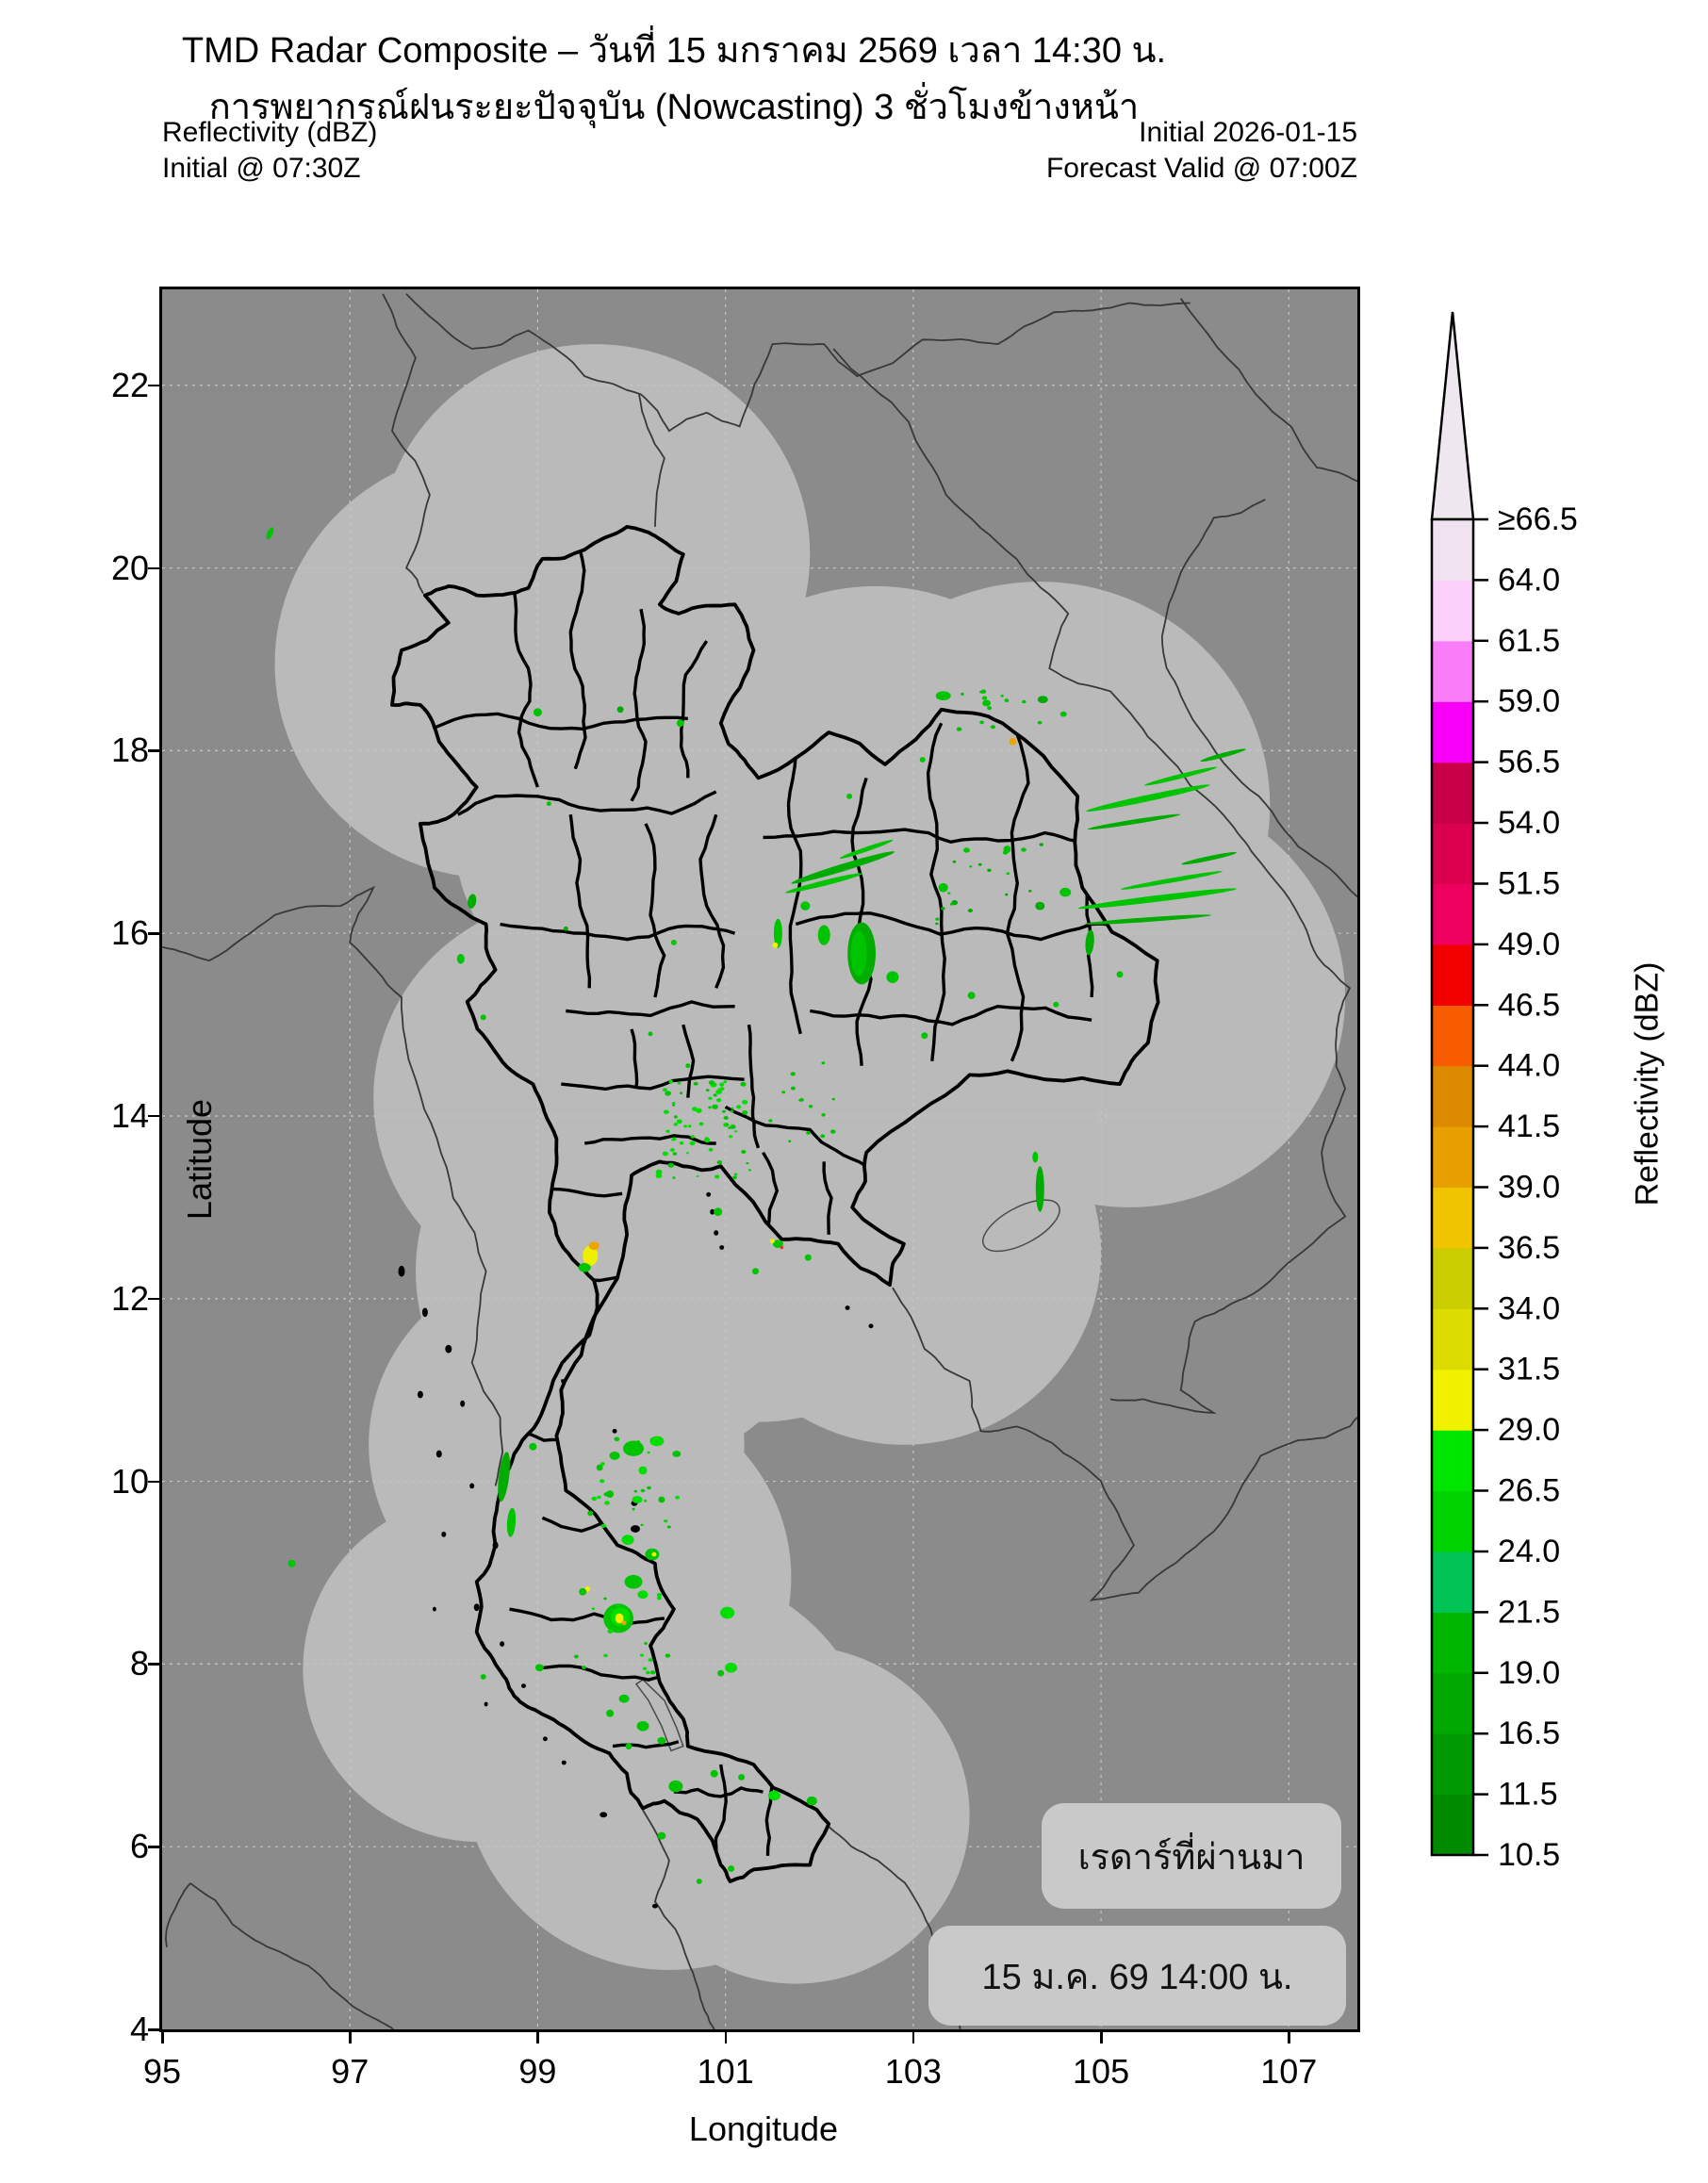 The image size is (1708, 2183). I want to click on colorbar-tick-label: 64.0, so click(1529, 580).